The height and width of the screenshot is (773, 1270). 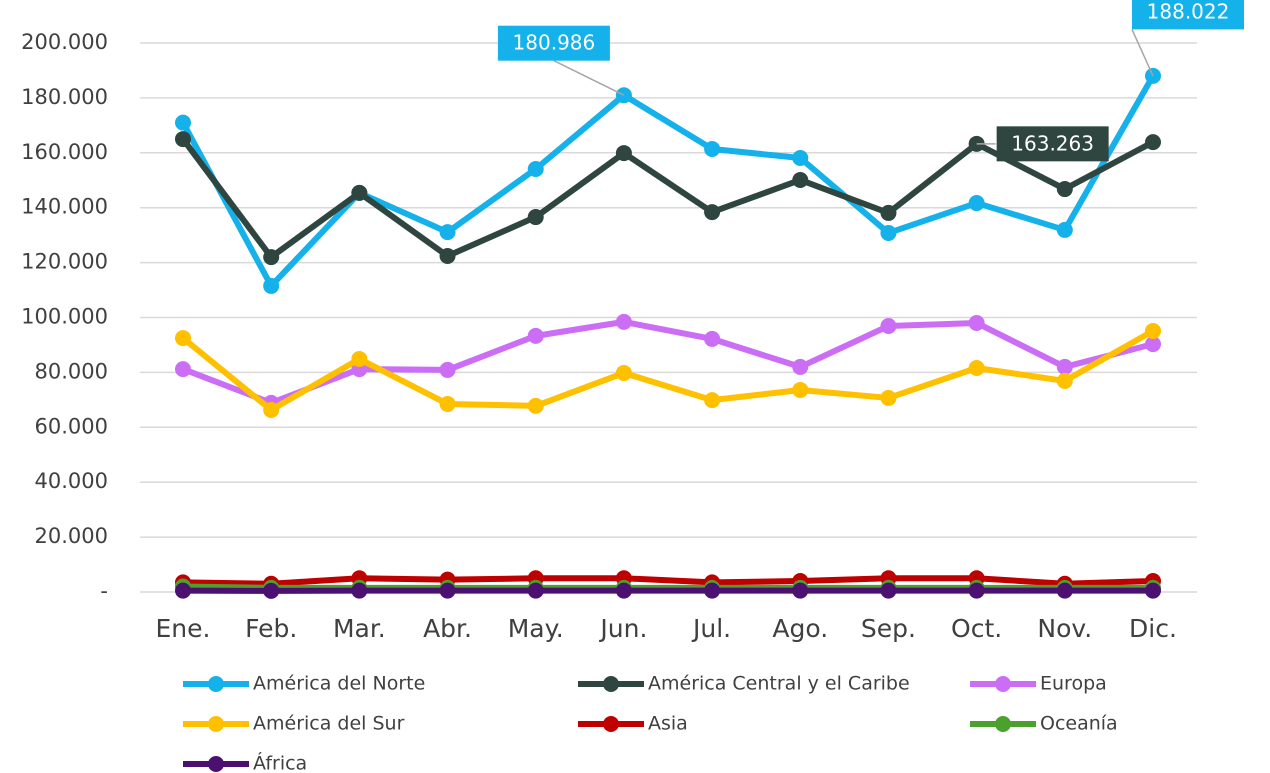 I want to click on y-tick-label: 120.000, so click(x=64, y=262).